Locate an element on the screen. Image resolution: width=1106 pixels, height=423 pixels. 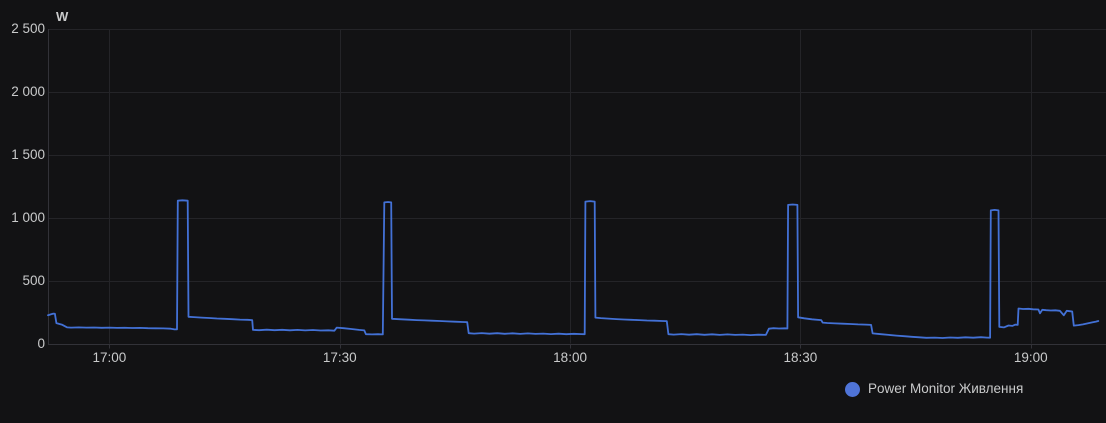
y-axis-tick-label: 1 500 is located at coordinates (28, 154).